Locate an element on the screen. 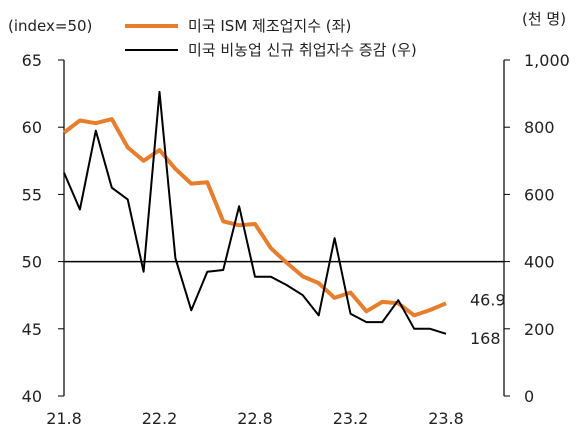 The width and height of the screenshot is (580, 430). legend-label-ism: 미국 ISM 제조업지수 (좌) is located at coordinates (269, 26).